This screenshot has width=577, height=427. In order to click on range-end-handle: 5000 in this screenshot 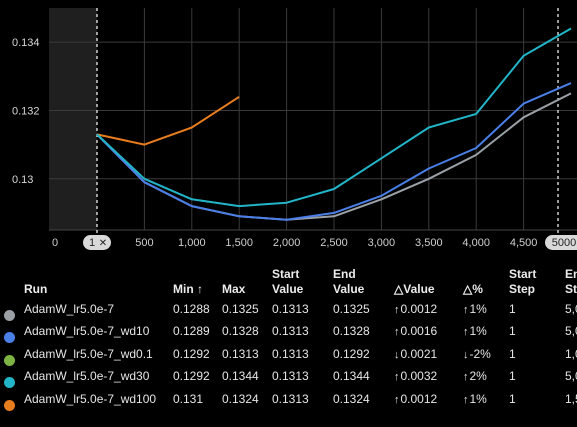, I will do `click(561, 242)`.